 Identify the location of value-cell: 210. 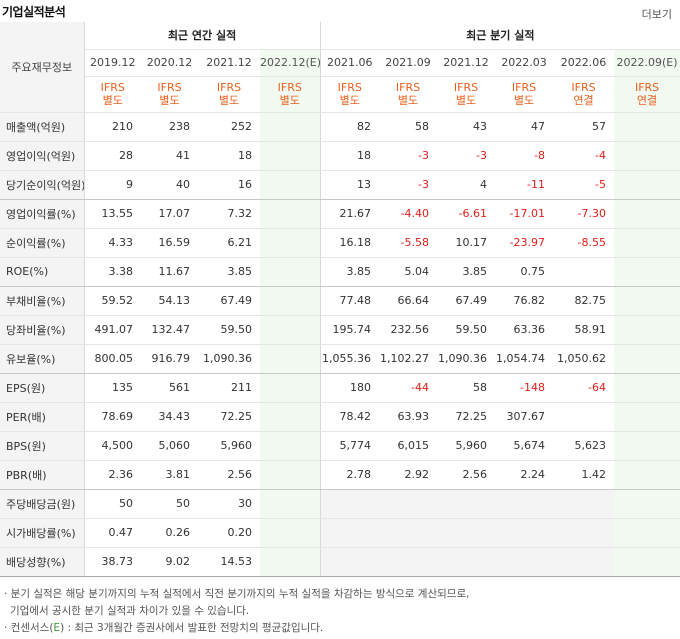
(112, 127).